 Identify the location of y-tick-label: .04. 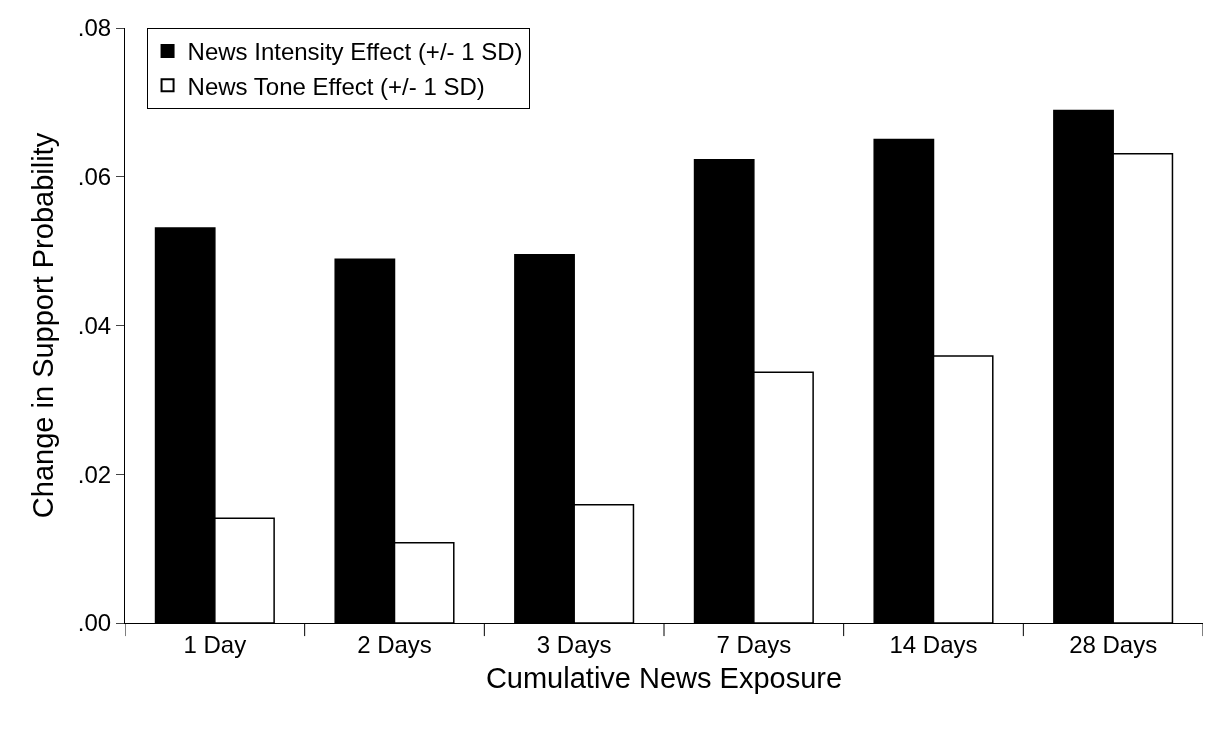
(94, 325).